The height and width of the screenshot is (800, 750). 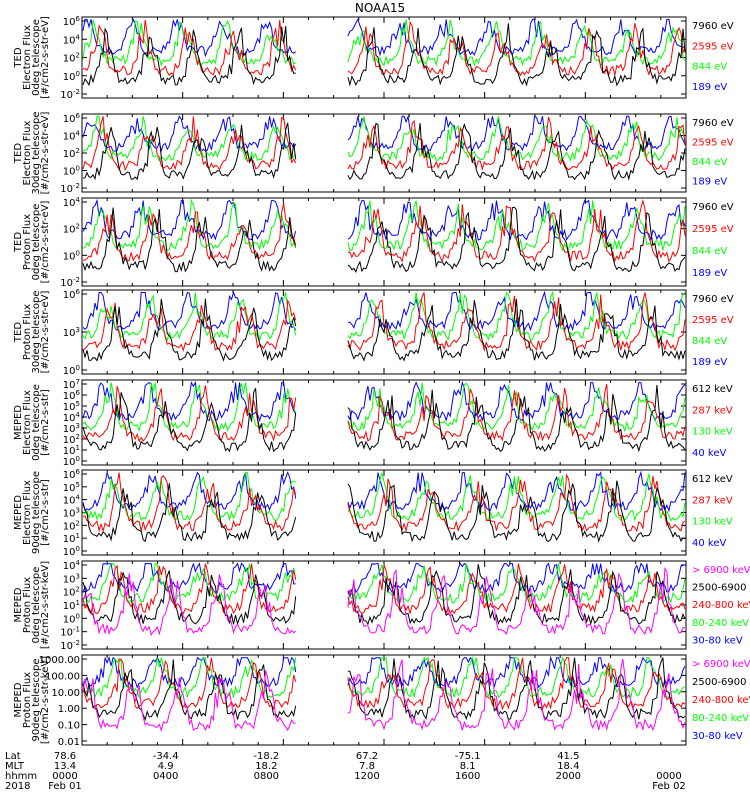 I want to click on footer-hhmm: 0000, so click(x=668, y=776).